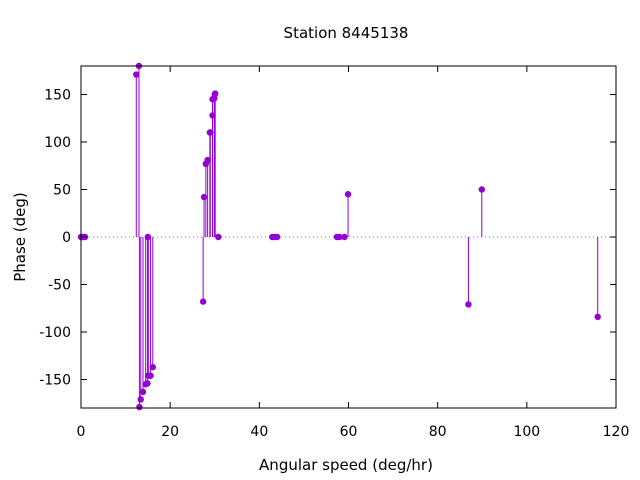 Image resolution: width=640 pixels, height=480 pixels. What do you see at coordinates (62, 191) in the screenshot?
I see `y-tick-label: 50` at bounding box center [62, 191].